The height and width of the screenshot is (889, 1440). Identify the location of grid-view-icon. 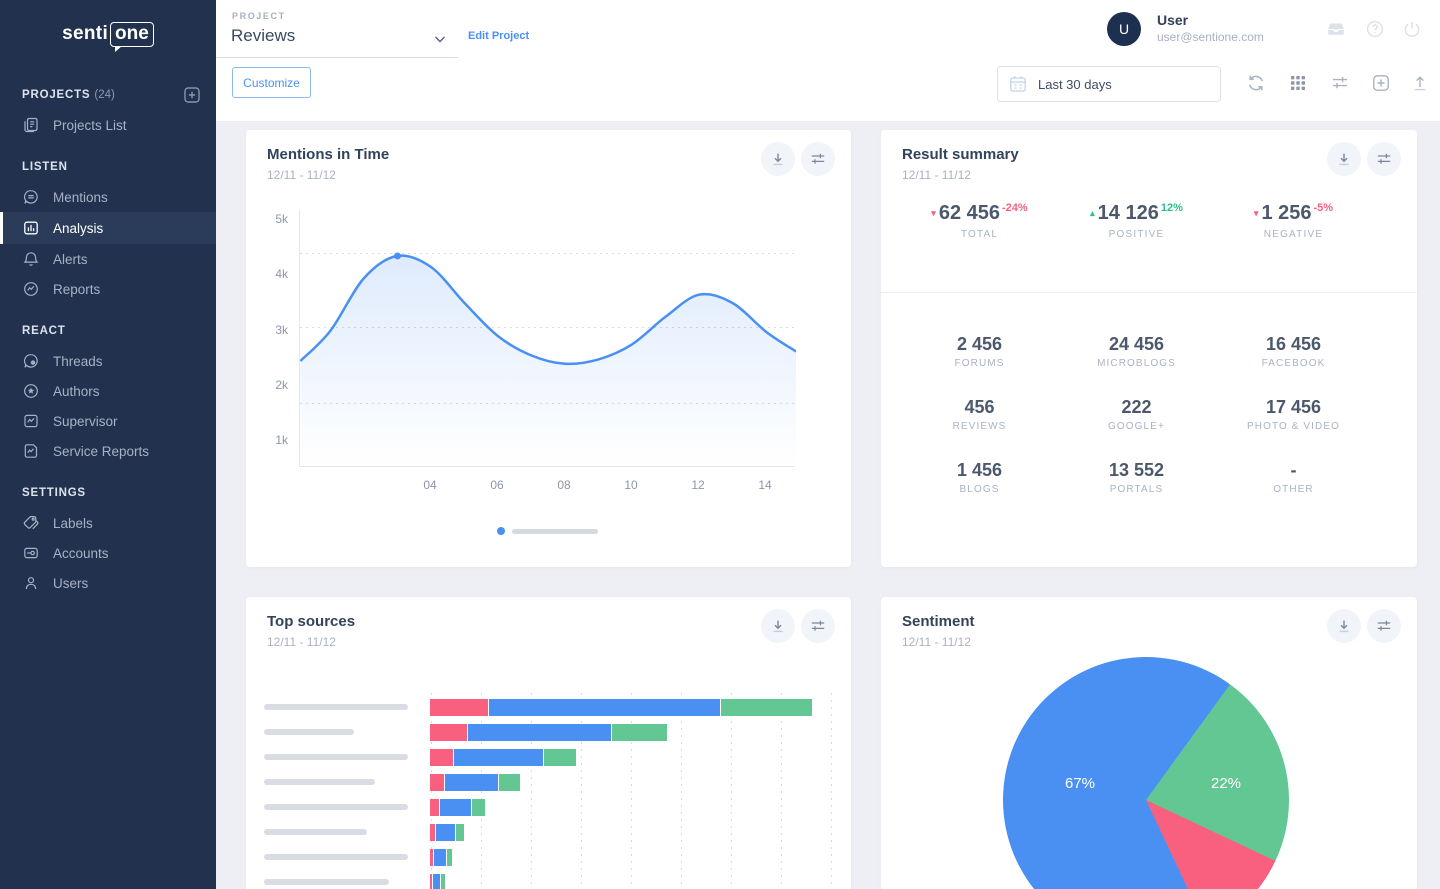
(1298, 83).